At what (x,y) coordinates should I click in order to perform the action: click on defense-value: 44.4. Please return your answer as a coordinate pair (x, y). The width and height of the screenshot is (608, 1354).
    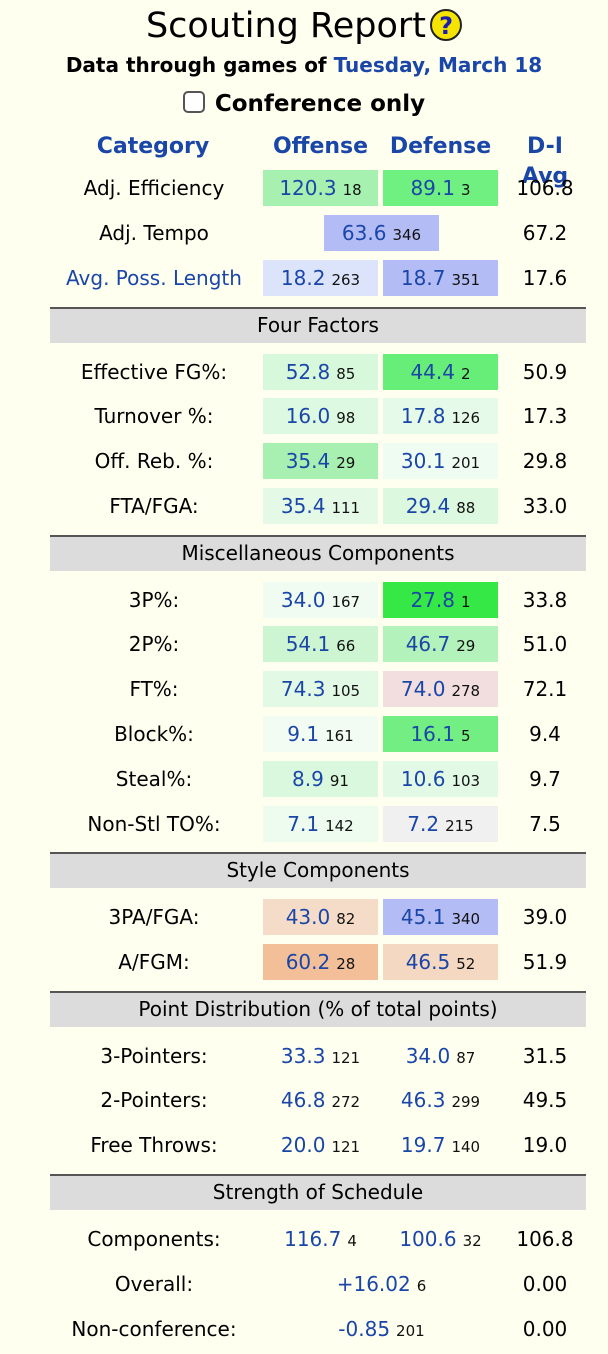
    Looking at the image, I should click on (432, 372).